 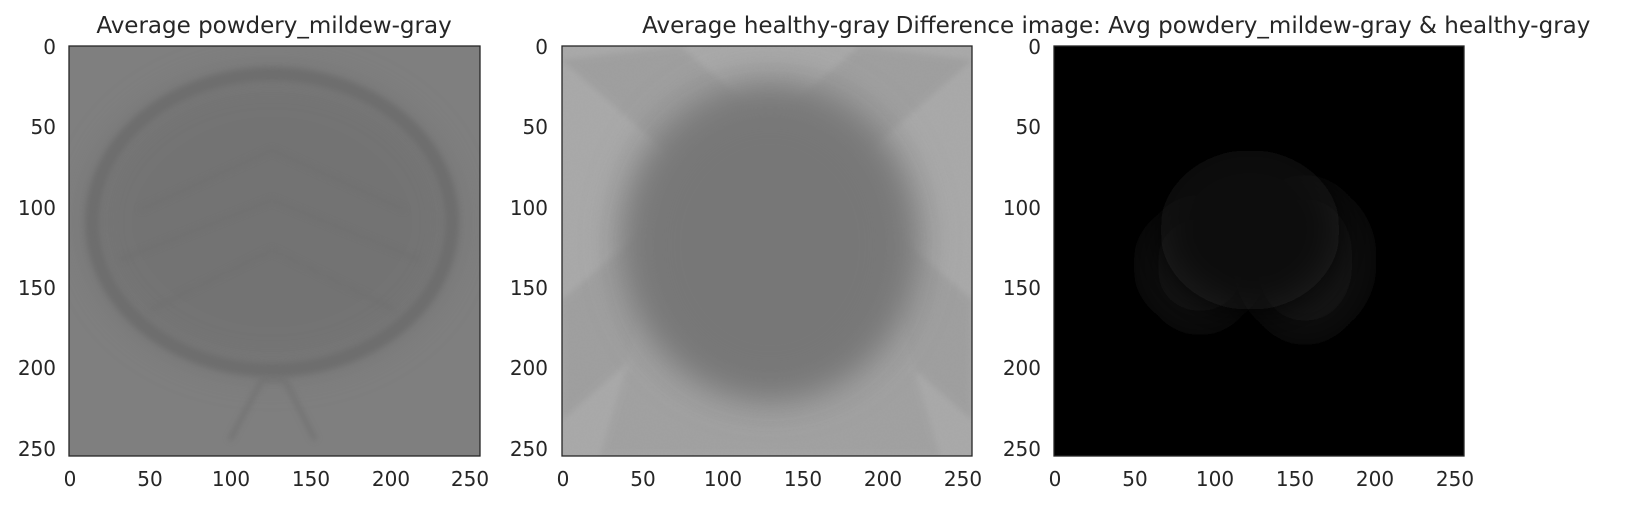 I want to click on panel-title-powdery-mildew: Average powdery_mildew-gray, so click(x=273, y=26).